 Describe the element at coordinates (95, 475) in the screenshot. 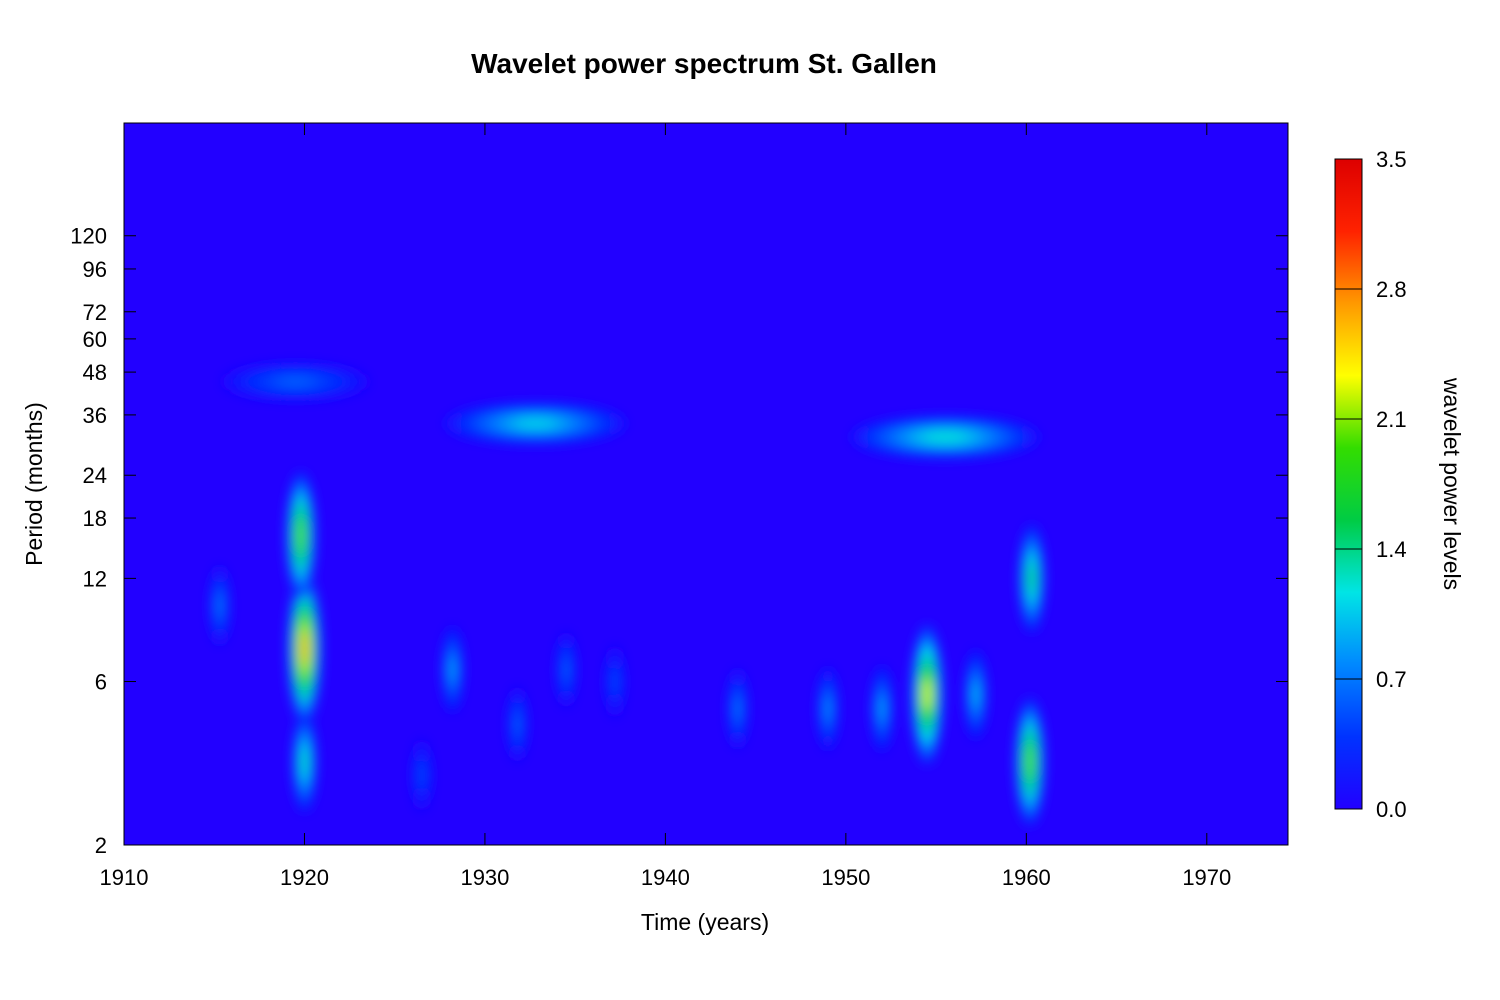

I see `y-tick-label: 24` at that location.